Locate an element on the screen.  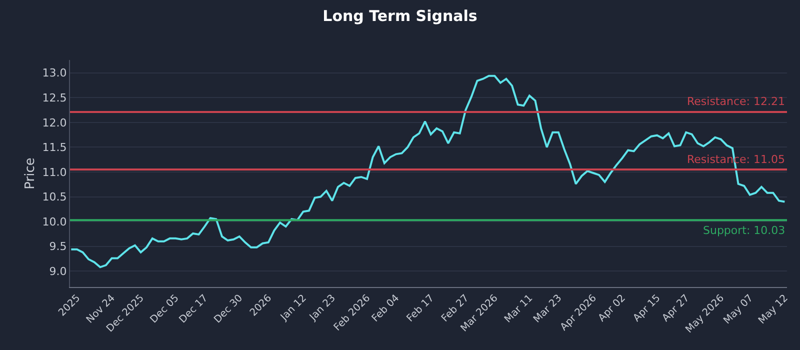
ref-line-label: Resistance: 12.21 is located at coordinates (736, 101).